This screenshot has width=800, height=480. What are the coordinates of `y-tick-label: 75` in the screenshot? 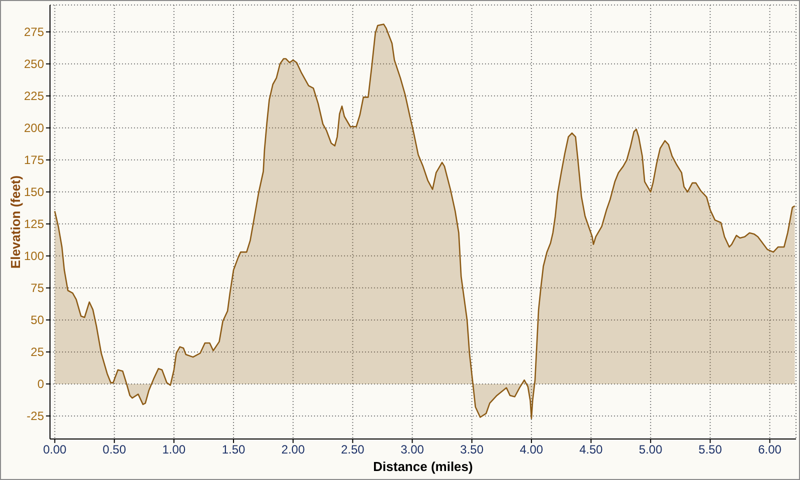 It's located at (37, 288).